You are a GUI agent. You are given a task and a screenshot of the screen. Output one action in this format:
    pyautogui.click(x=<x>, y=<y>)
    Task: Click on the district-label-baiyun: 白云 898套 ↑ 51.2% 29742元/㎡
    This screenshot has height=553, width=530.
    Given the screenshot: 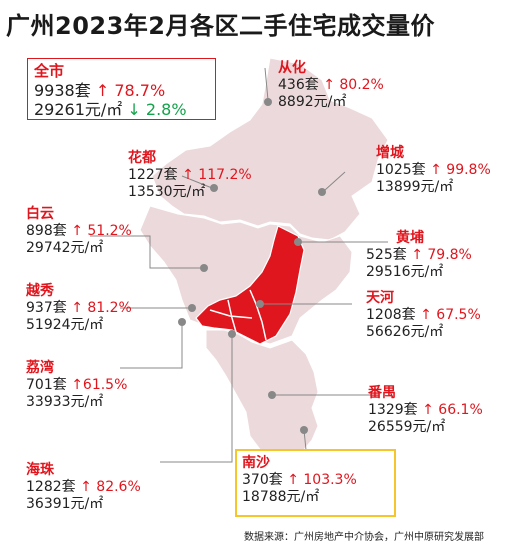 What is the action you would take?
    pyautogui.click(x=79, y=231)
    